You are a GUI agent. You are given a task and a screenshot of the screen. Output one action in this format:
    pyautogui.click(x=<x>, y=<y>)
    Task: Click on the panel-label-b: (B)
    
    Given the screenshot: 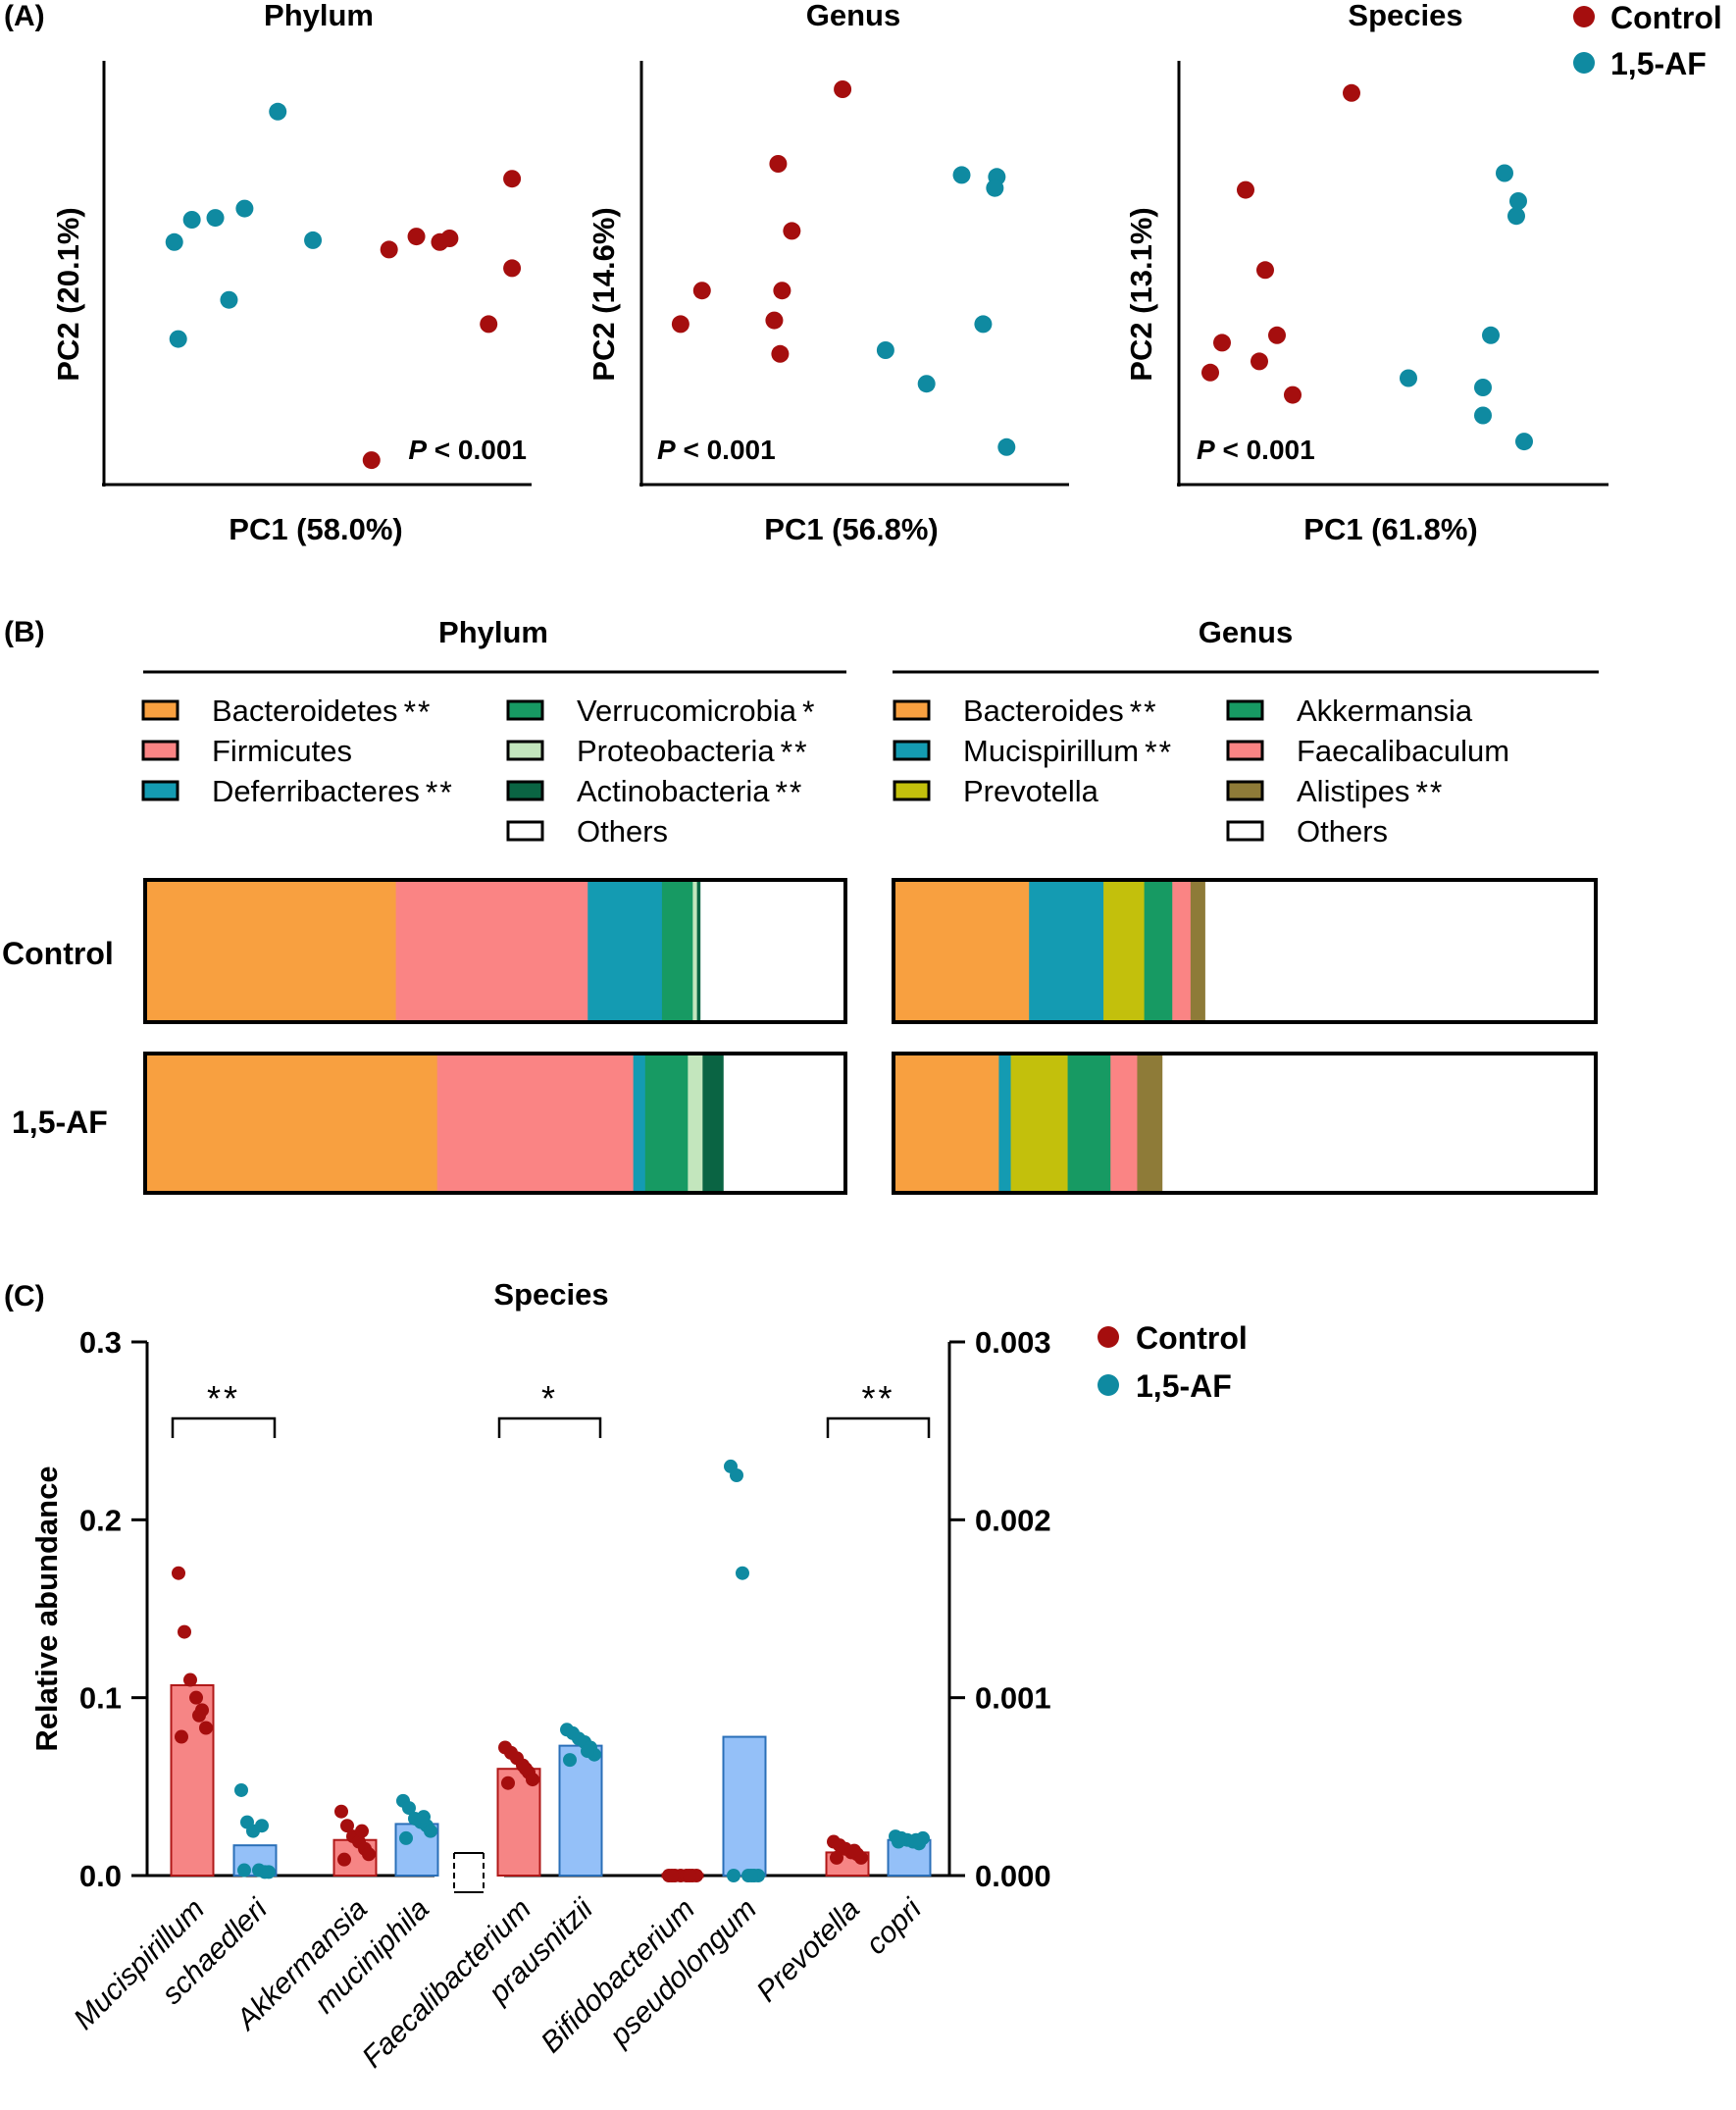 What is the action you would take?
    pyautogui.click(x=25, y=632)
    